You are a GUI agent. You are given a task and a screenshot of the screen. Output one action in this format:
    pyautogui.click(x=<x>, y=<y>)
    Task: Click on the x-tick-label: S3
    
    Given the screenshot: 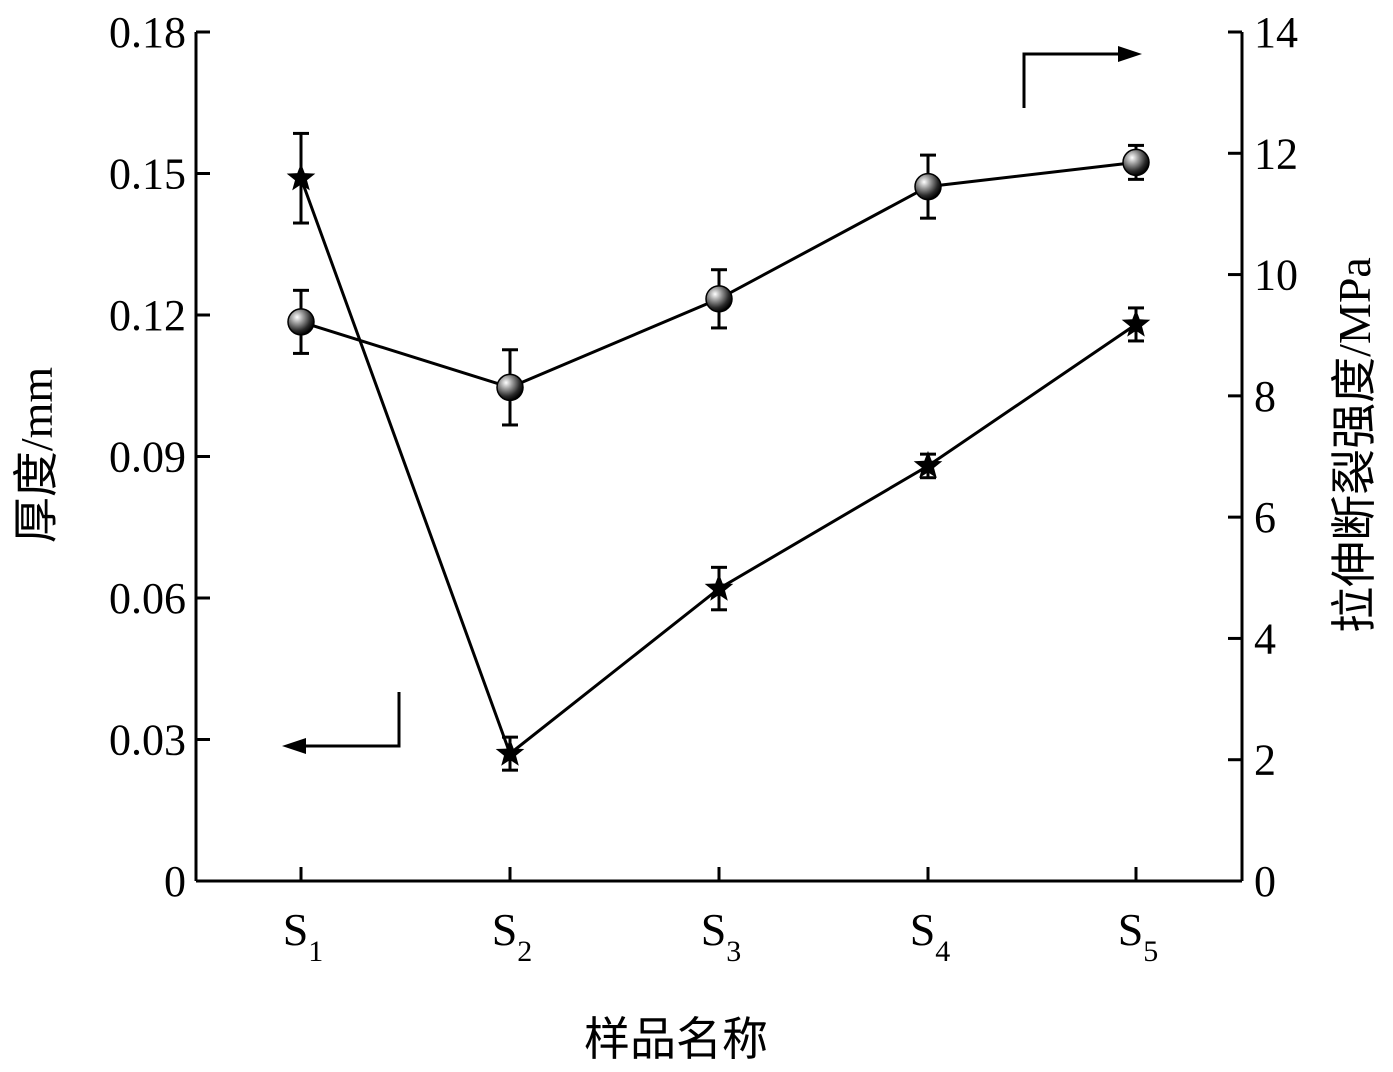 What is the action you would take?
    pyautogui.click(x=721, y=936)
    